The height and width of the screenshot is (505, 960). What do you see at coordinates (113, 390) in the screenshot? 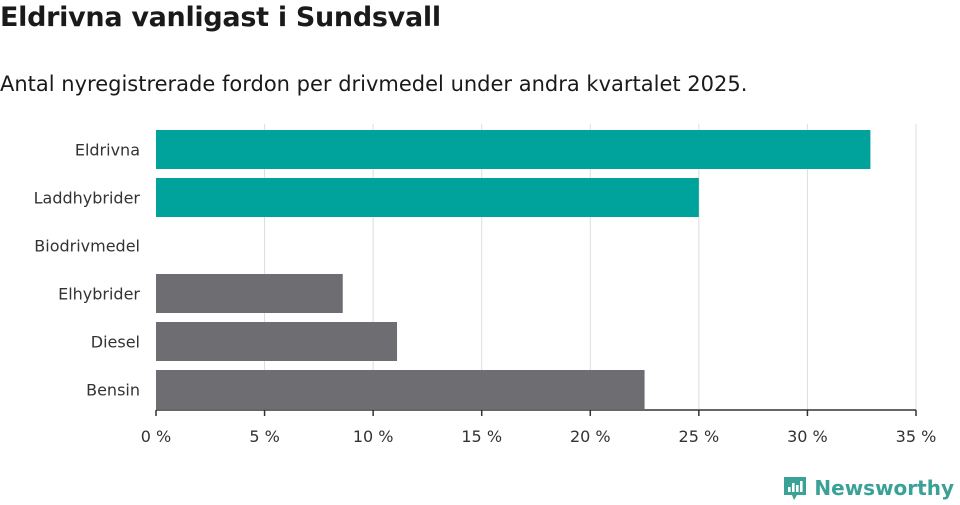
I see `category-label: Bensin` at bounding box center [113, 390].